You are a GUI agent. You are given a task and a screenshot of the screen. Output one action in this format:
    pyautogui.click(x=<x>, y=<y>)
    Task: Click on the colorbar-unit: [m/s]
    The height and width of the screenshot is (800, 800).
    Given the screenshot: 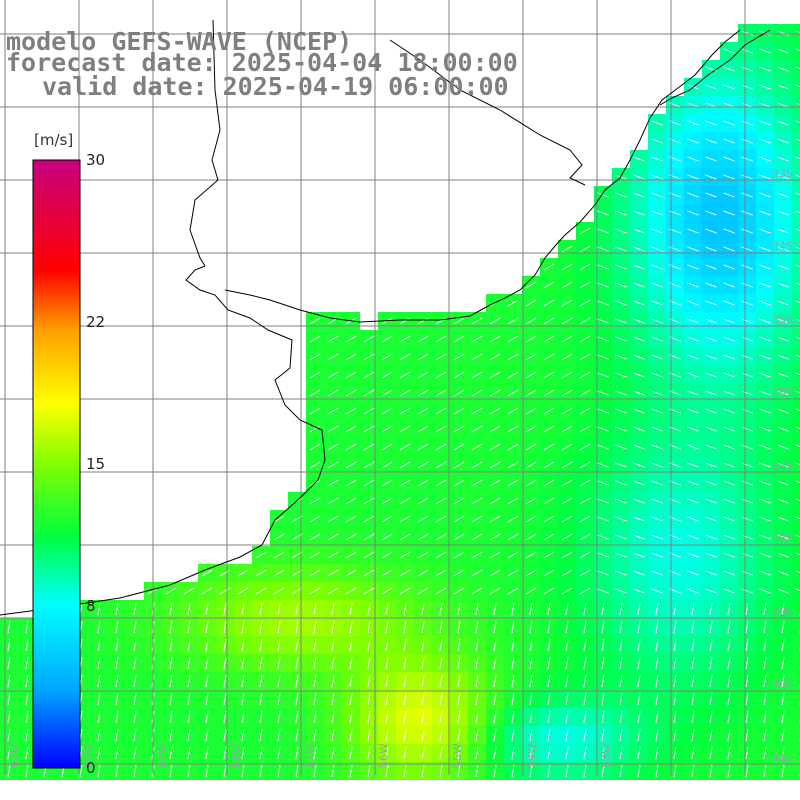 What is the action you would take?
    pyautogui.click(x=54, y=140)
    